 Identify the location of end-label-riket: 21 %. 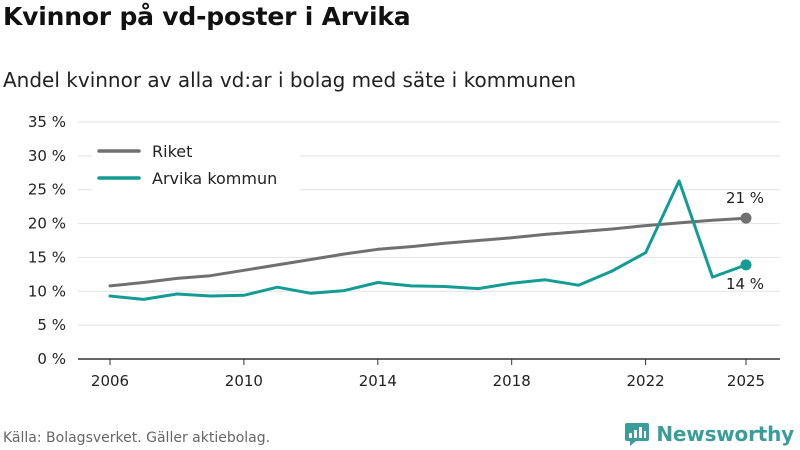
(745, 198).